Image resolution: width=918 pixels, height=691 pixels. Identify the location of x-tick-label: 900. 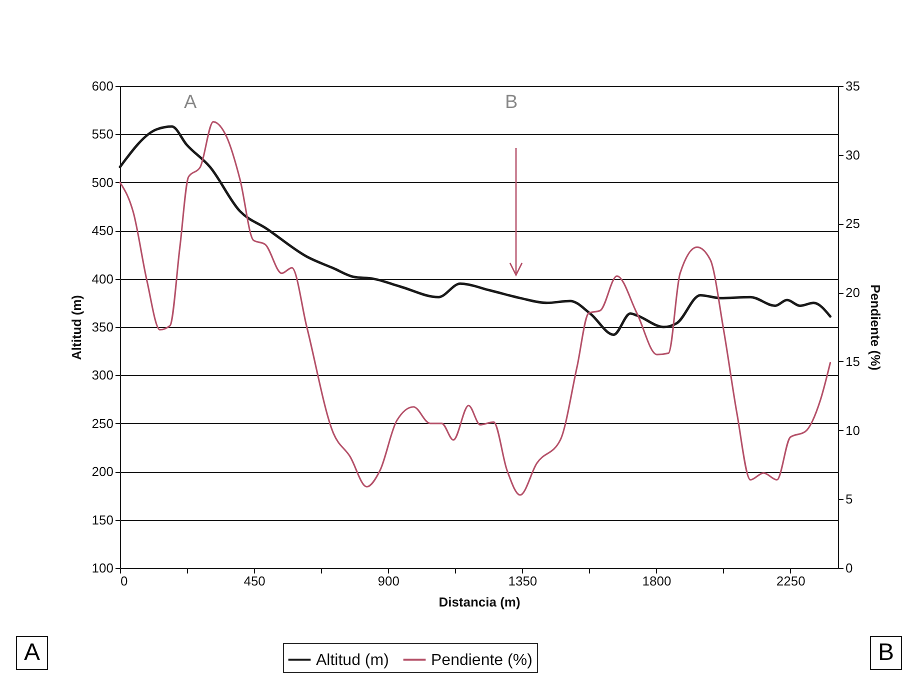
(389, 581).